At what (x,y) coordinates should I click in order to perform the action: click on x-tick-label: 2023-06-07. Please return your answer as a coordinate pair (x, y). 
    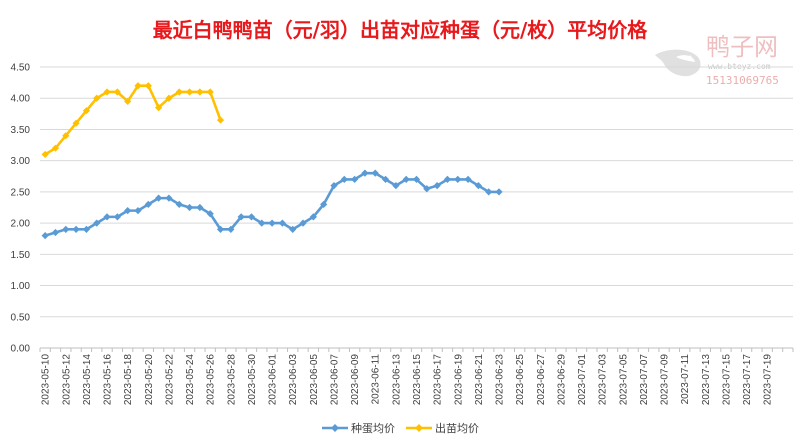
    Looking at the image, I should click on (334, 380).